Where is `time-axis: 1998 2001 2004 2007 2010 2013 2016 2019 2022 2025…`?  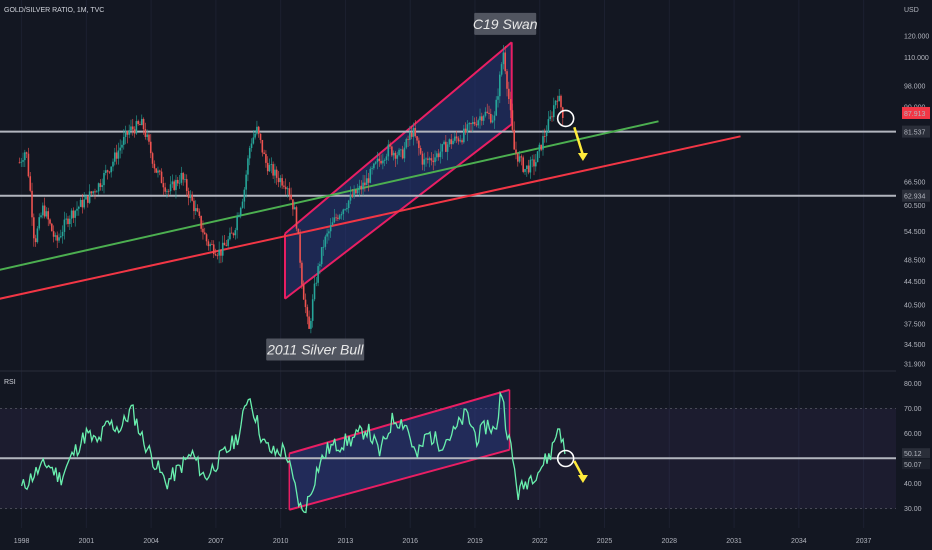
time-axis: 1998 2001 2004 2007 2010 2013 2016 2019 2022 2025… is located at coordinates (443, 541).